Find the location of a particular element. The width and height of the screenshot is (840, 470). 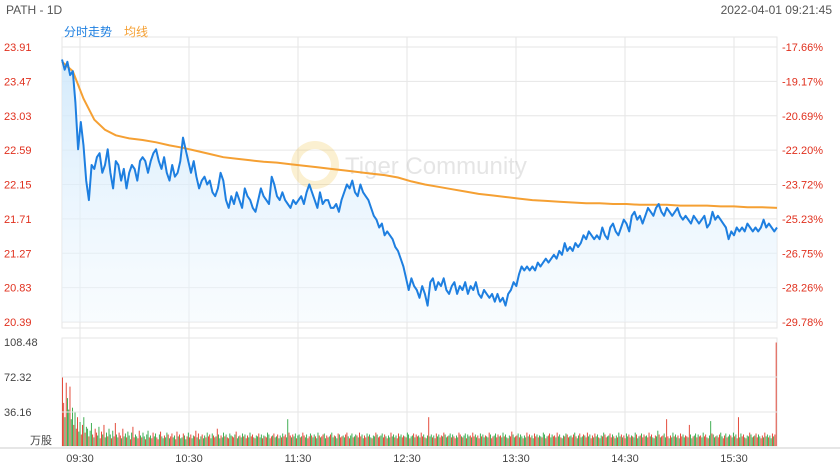

legend-price: 分时走势 is located at coordinates (88, 32).